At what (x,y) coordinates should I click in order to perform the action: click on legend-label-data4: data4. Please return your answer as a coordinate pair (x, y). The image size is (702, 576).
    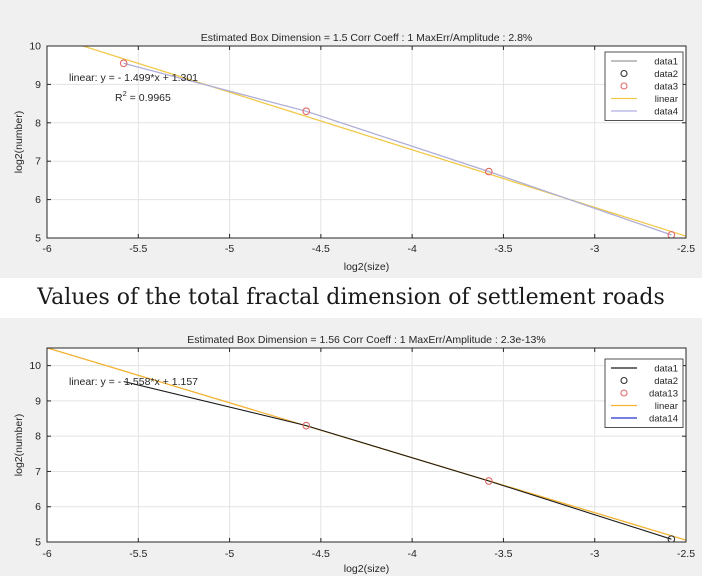
    Looking at the image, I should click on (666, 112).